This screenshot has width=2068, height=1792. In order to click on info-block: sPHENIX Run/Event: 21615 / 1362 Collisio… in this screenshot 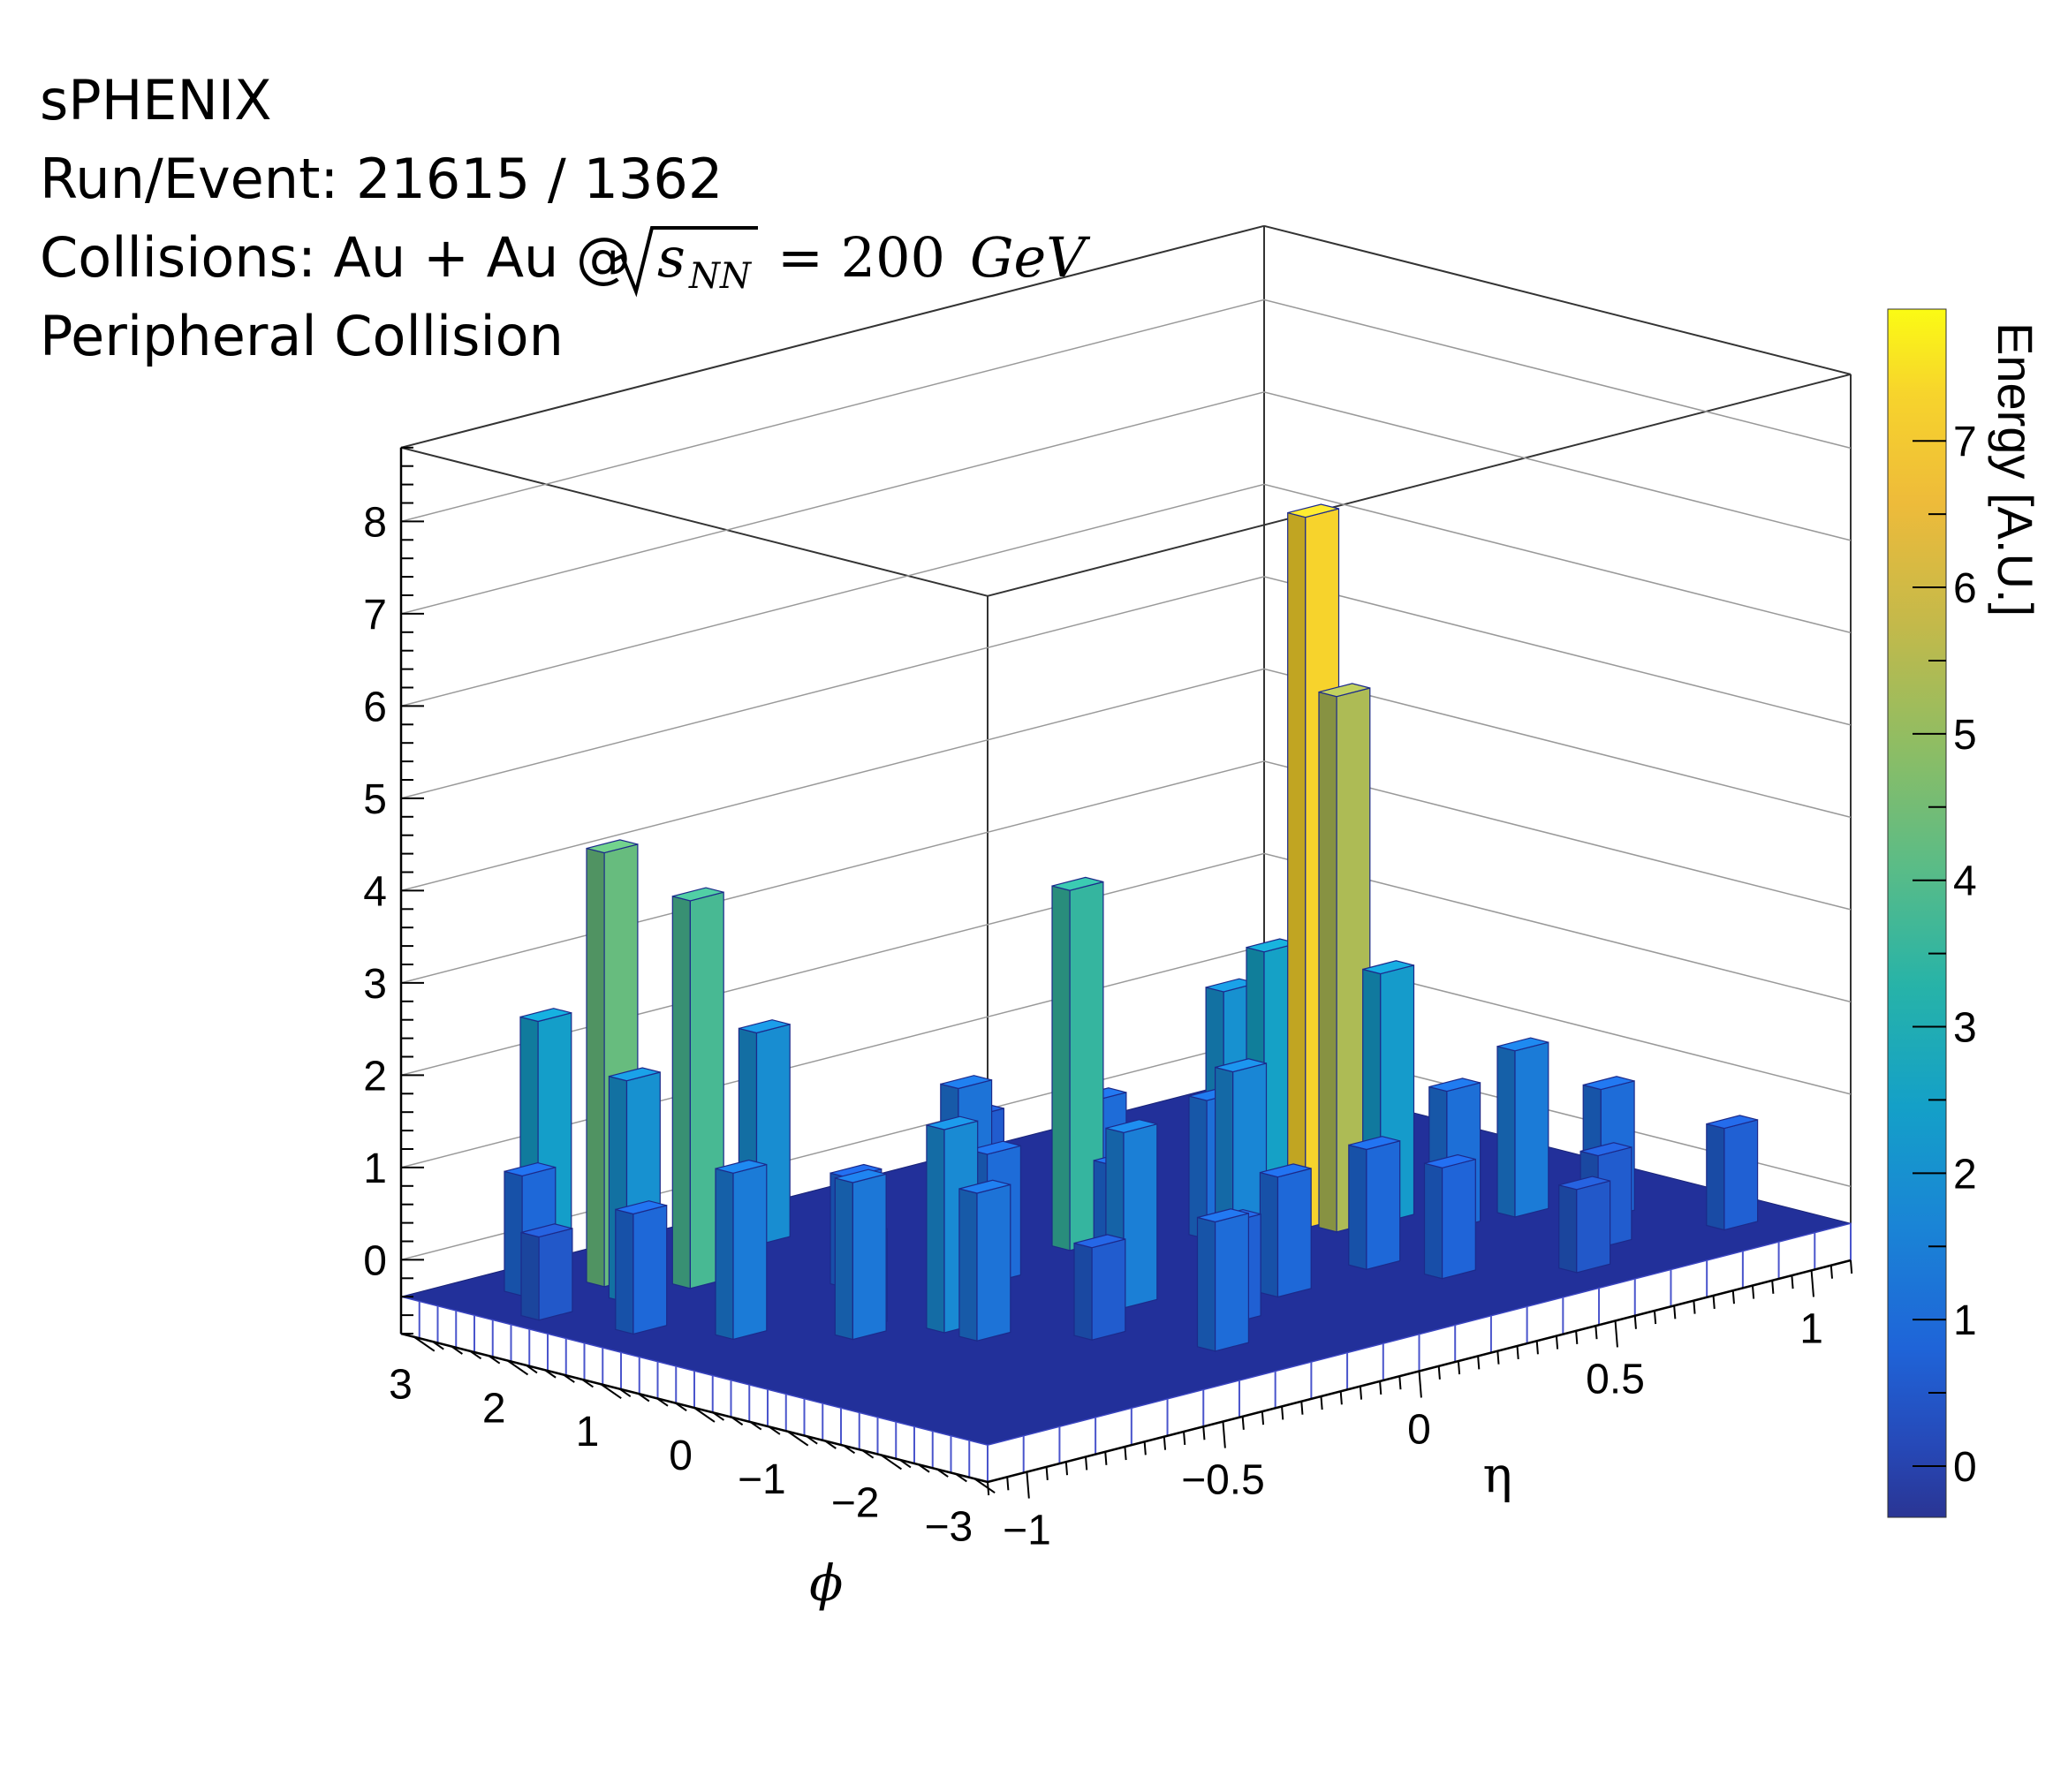, I will do `click(565, 218)`.